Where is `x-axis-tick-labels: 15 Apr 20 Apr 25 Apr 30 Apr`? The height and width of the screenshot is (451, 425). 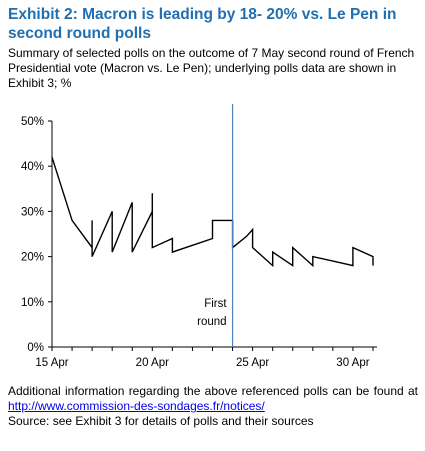
x-axis-tick-labels: 15 Apr 20 Apr 25 Apr 30 Apr is located at coordinates (202, 363).